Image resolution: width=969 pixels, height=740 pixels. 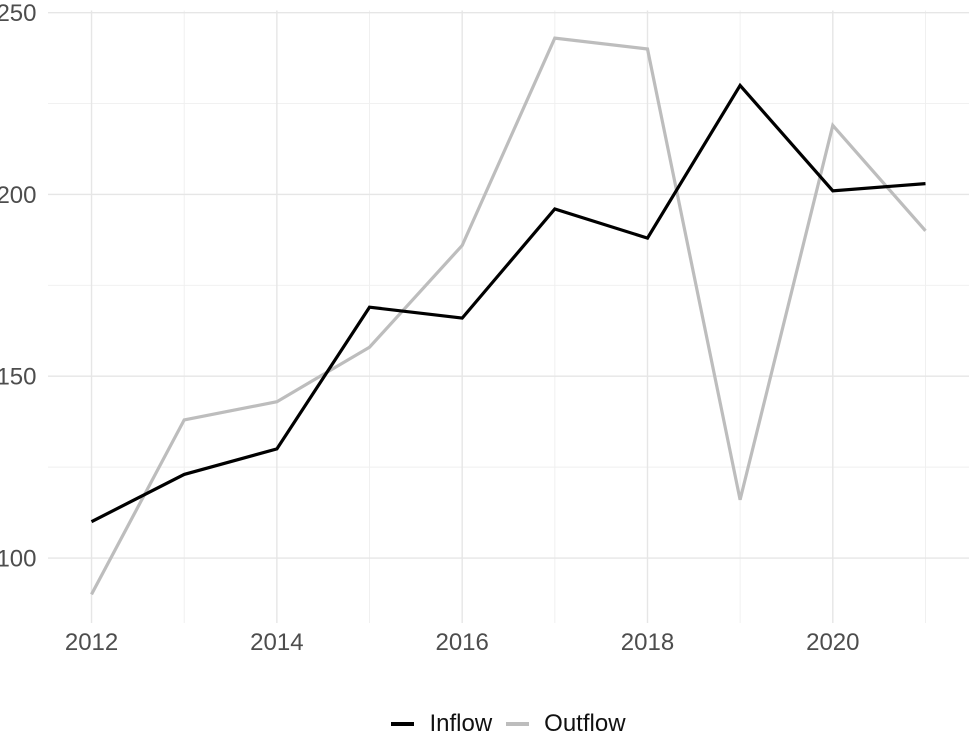 I want to click on chart-legend: Inflow Outflow, so click(x=508, y=722).